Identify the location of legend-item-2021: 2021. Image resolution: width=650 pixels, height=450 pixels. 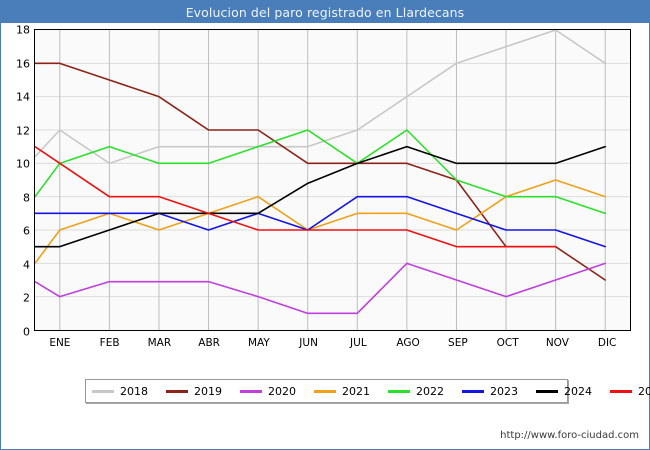
(349, 391).